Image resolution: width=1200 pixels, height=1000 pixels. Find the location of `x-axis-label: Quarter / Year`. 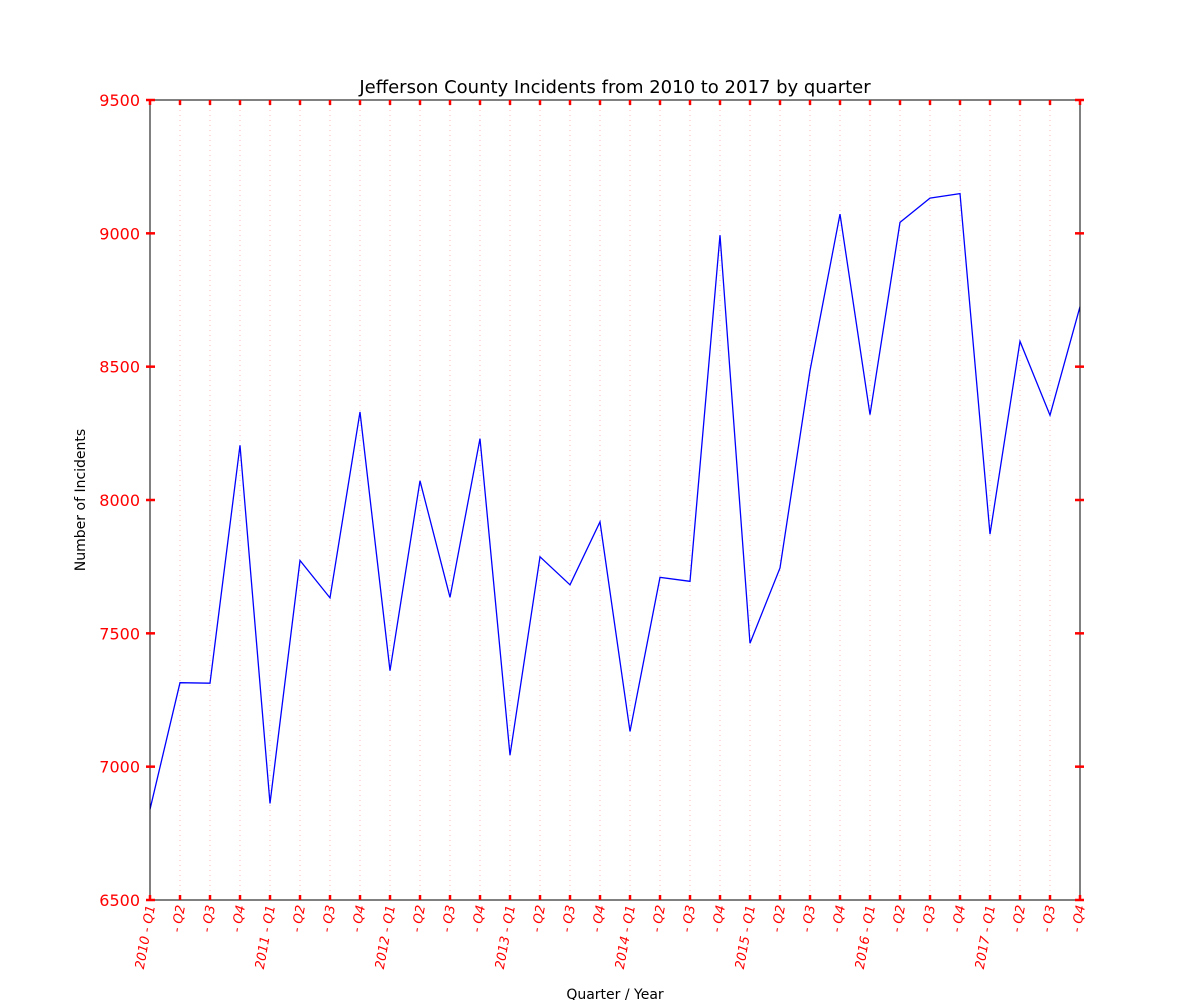

x-axis-label: Quarter / Year is located at coordinates (615, 993).